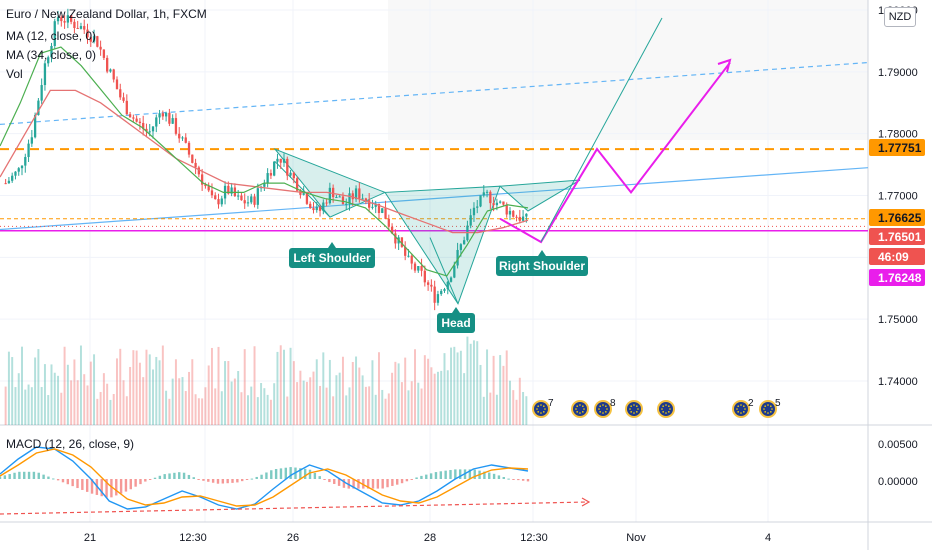 The height and width of the screenshot is (550, 932). I want to click on price-label-tag, so click(897, 147).